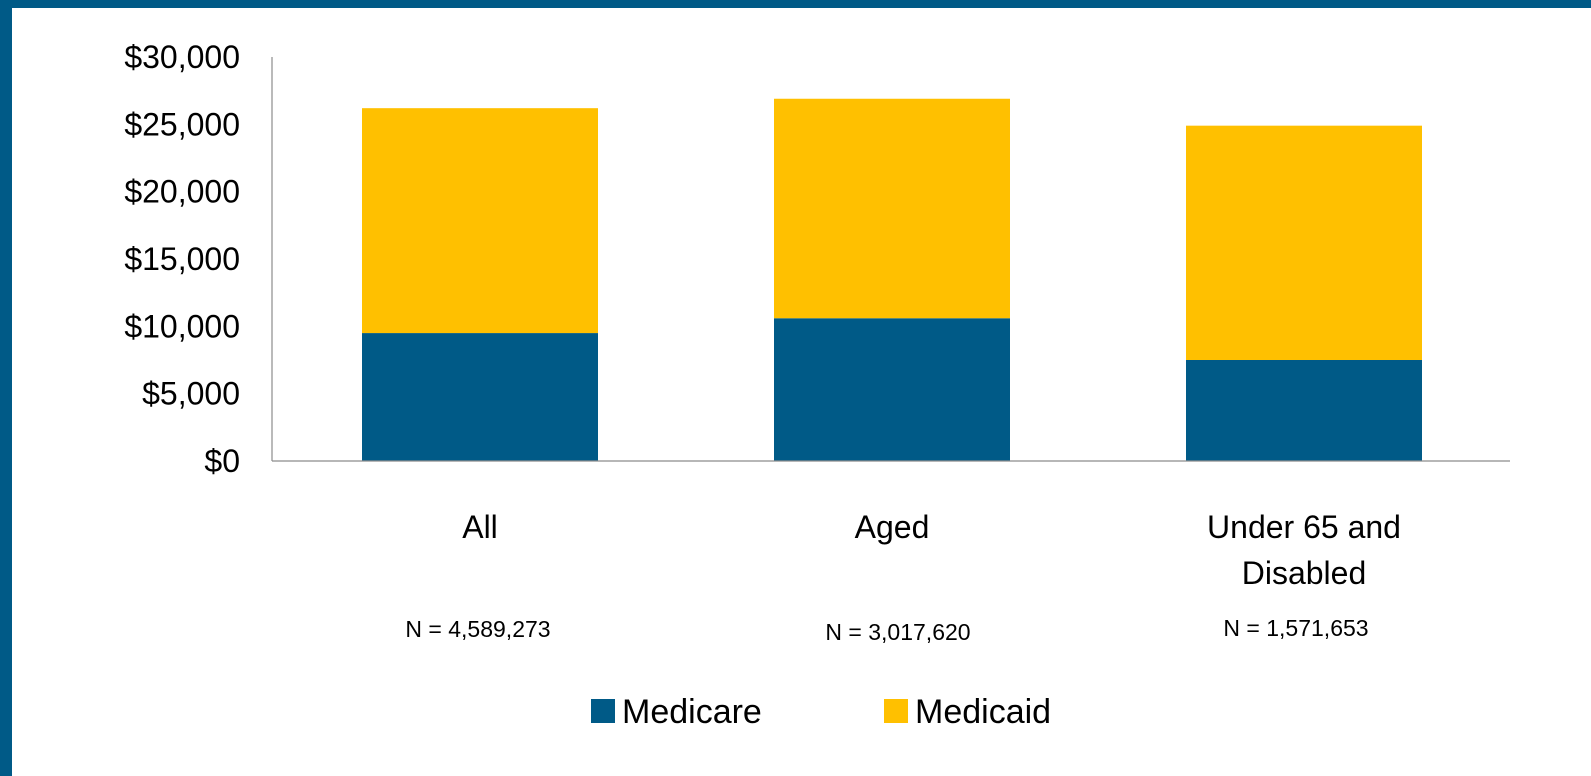  I want to click on y-tick-label: $10,000, so click(182, 326).